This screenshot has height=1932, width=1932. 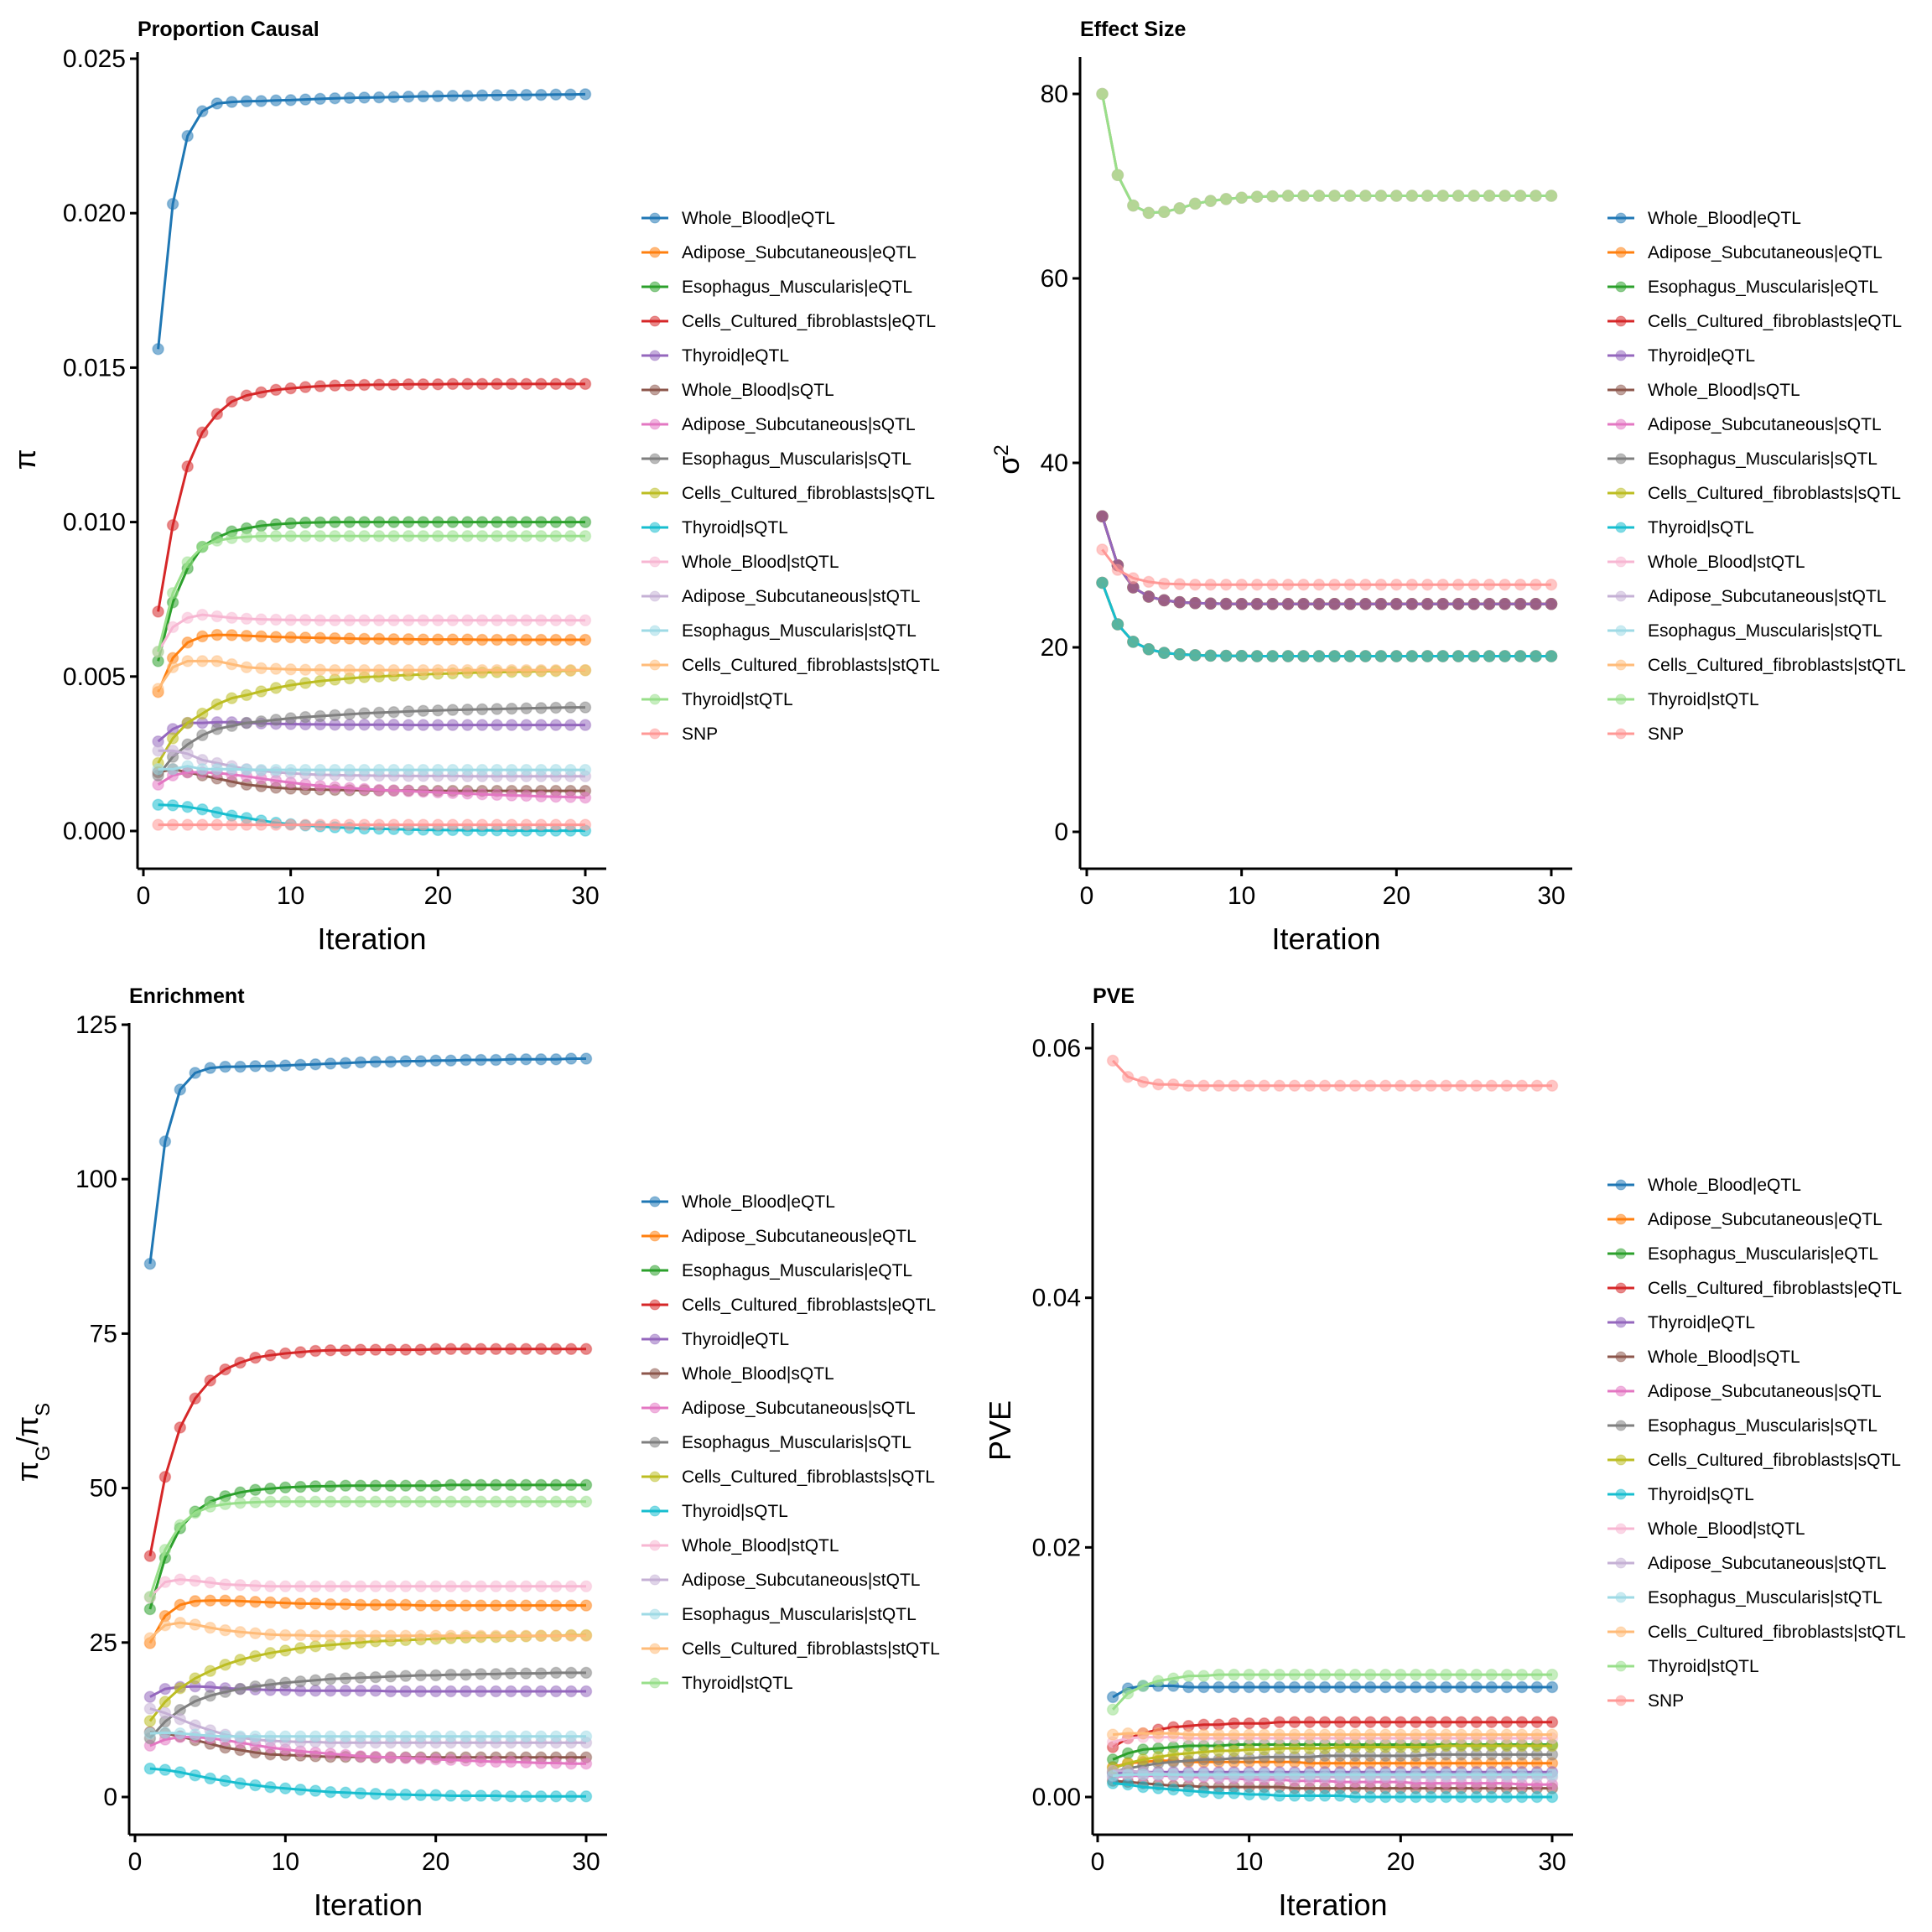 I want to click on panel-title: Effect Size, so click(x=1133, y=29).